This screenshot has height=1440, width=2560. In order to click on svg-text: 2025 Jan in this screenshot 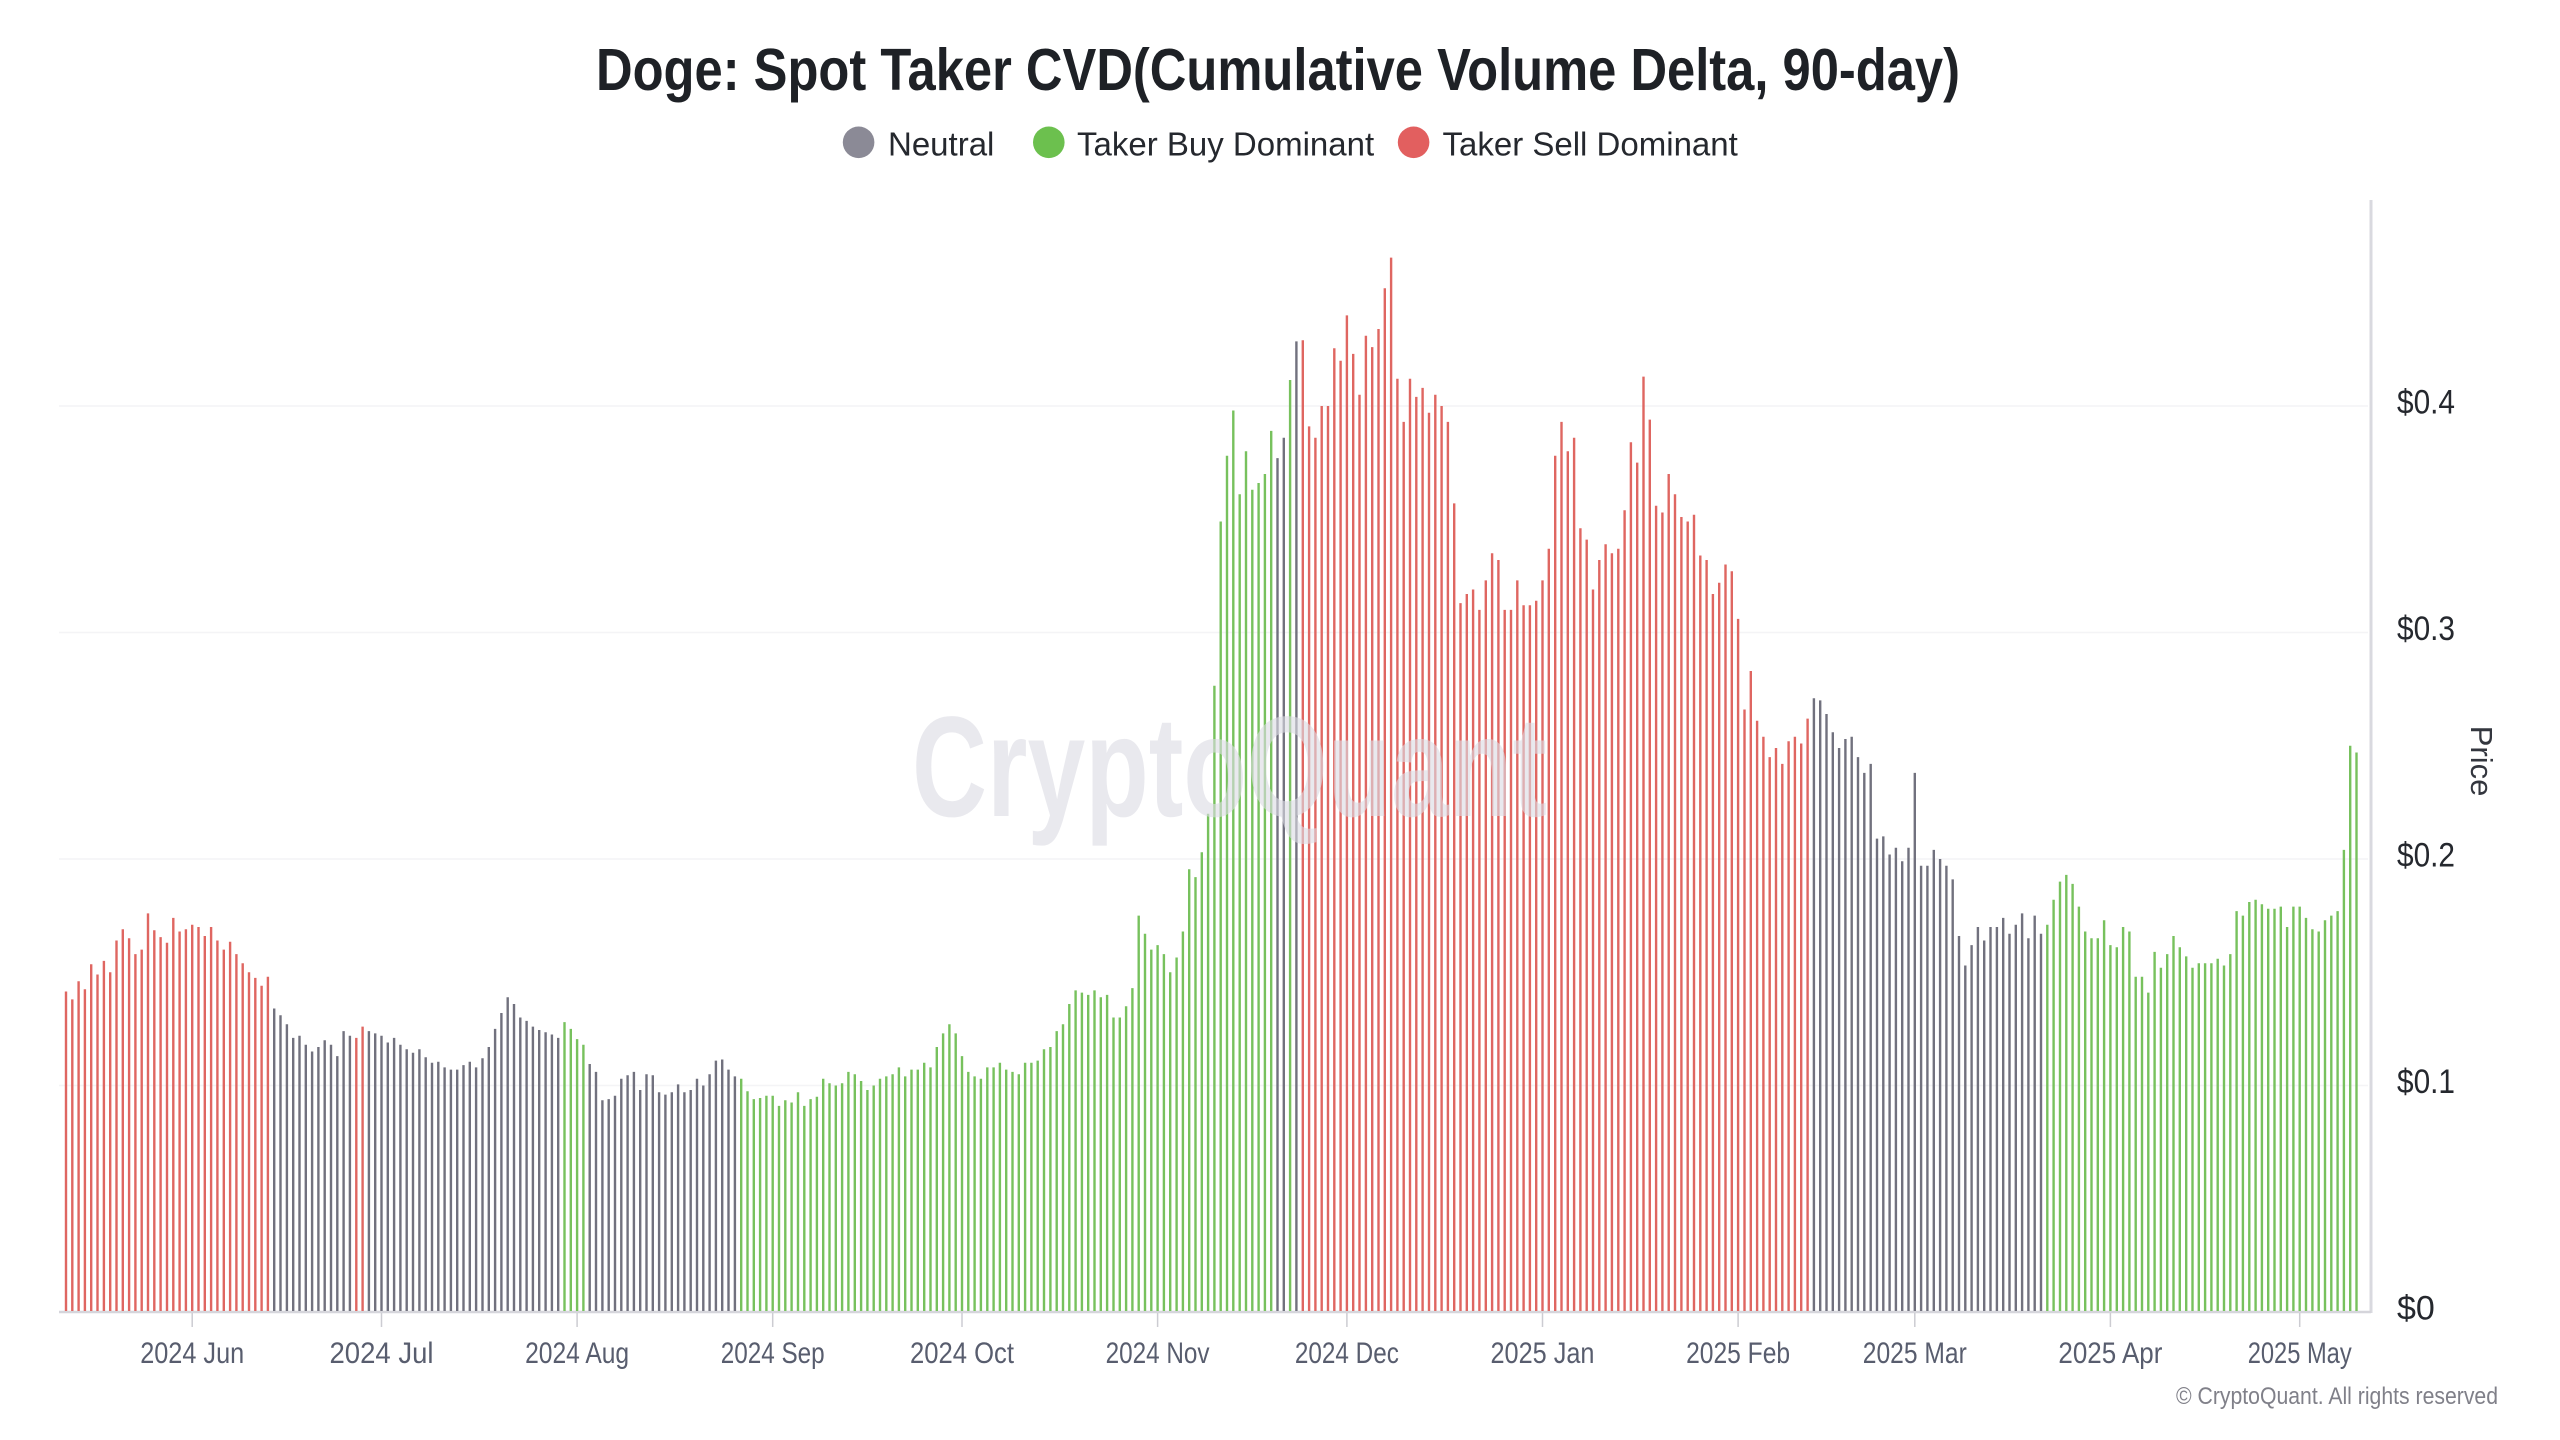, I will do `click(1543, 1353)`.